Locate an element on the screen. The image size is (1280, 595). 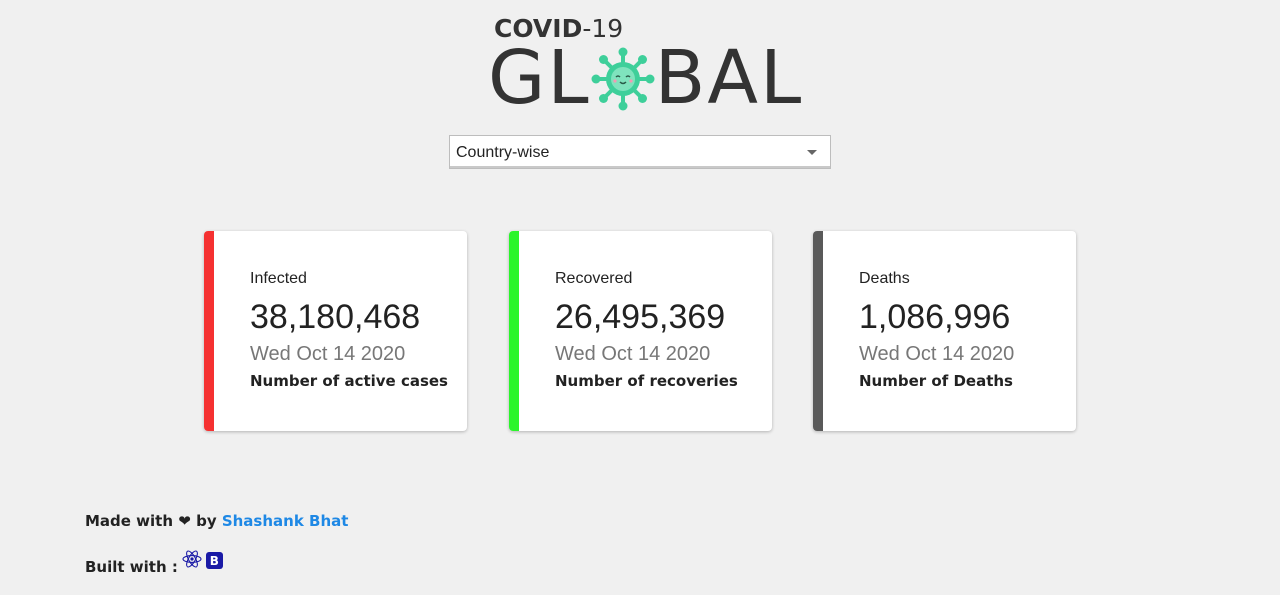
recovered-date: Wed Oct 14 2020 is located at coordinates (633, 354).